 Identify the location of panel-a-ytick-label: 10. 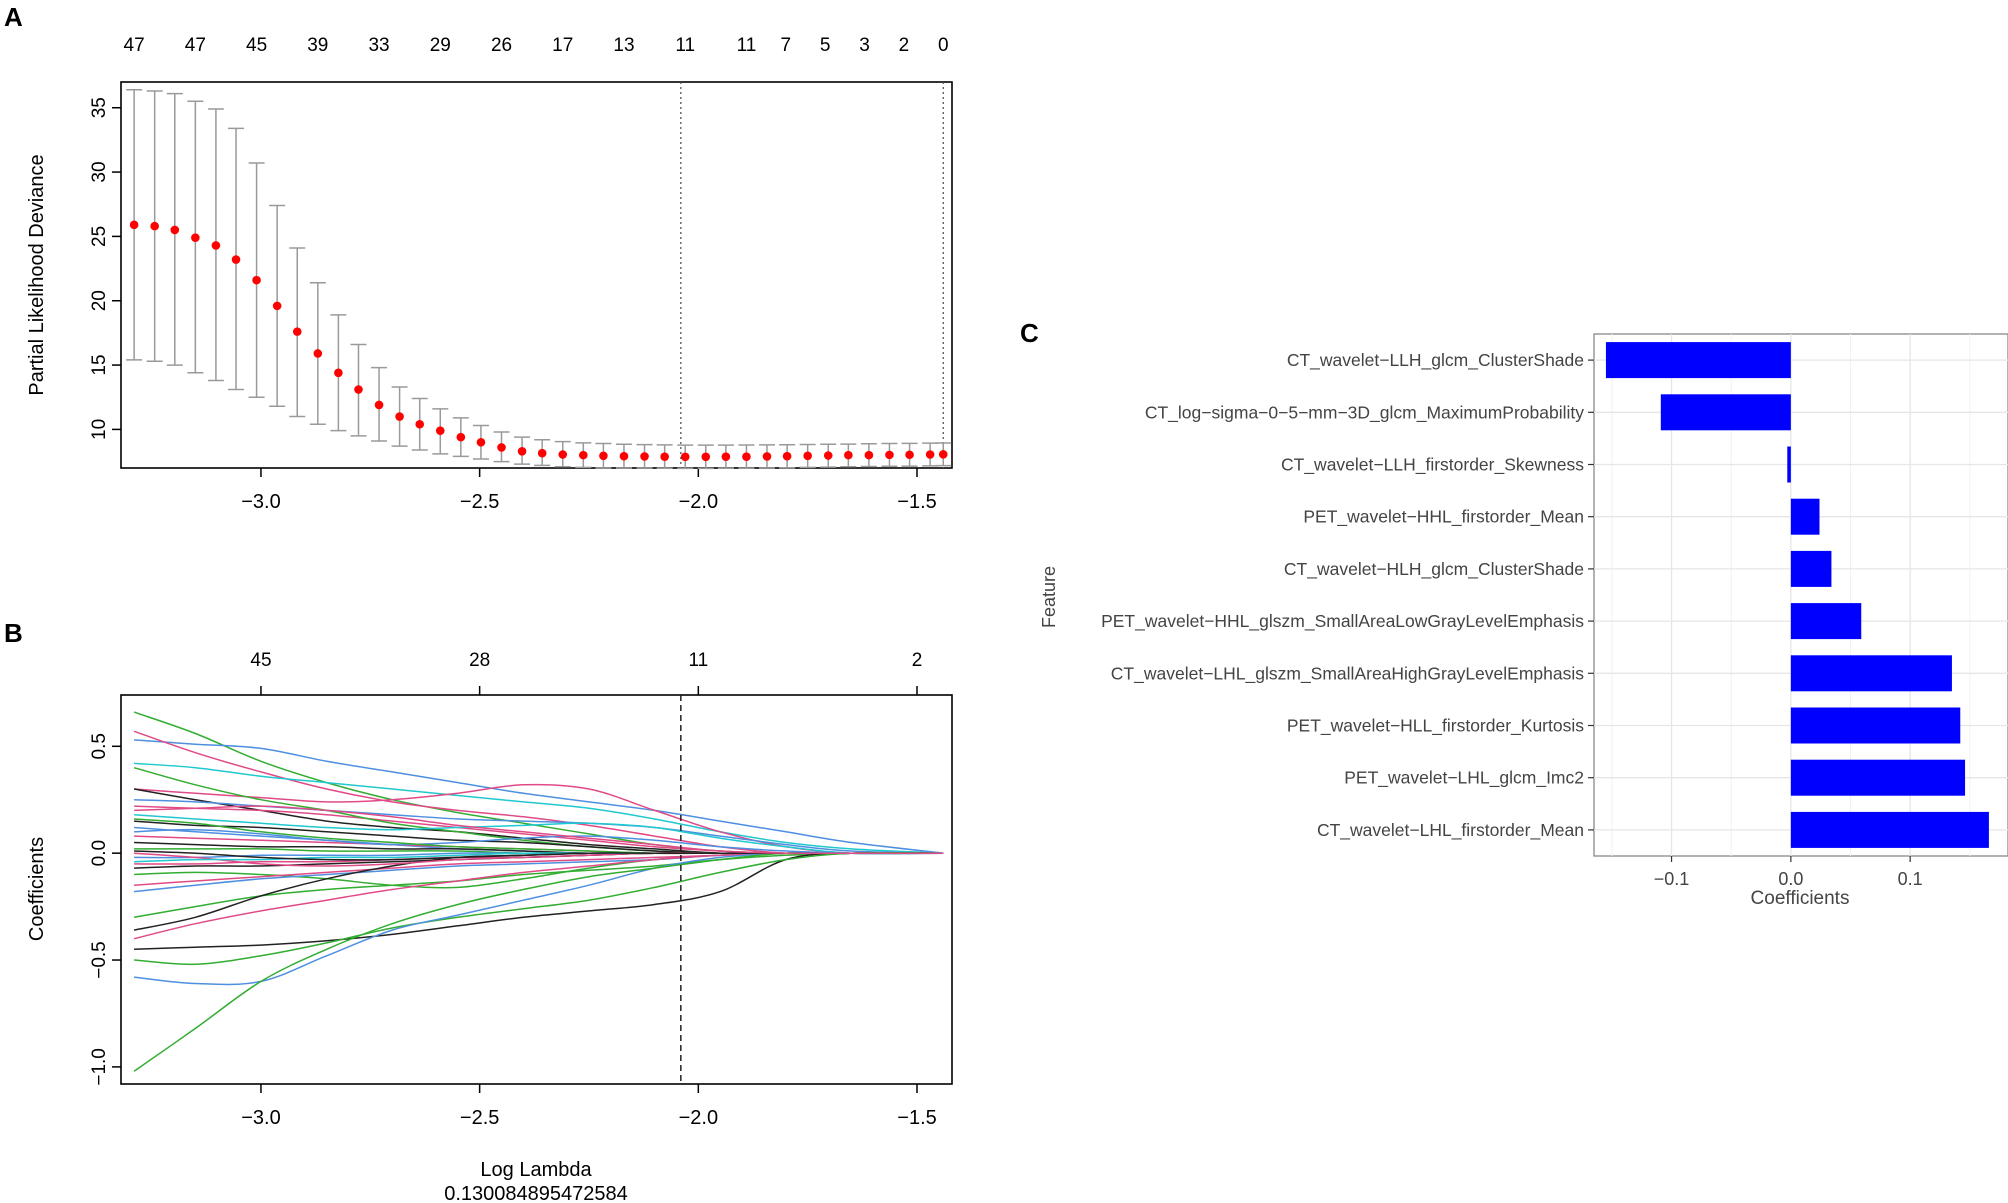
(99, 429).